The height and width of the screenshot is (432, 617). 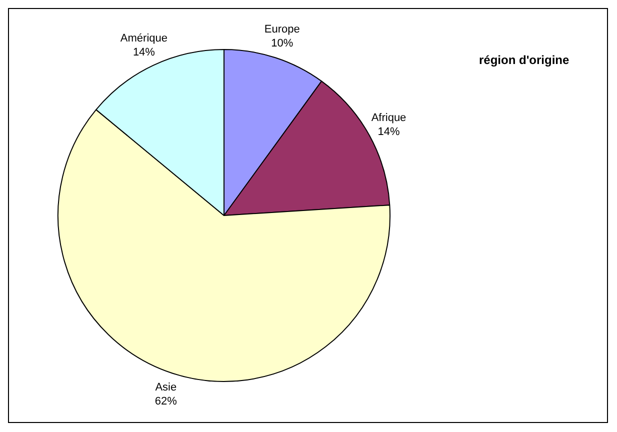 I want to click on slice-label: Asie, so click(x=166, y=387).